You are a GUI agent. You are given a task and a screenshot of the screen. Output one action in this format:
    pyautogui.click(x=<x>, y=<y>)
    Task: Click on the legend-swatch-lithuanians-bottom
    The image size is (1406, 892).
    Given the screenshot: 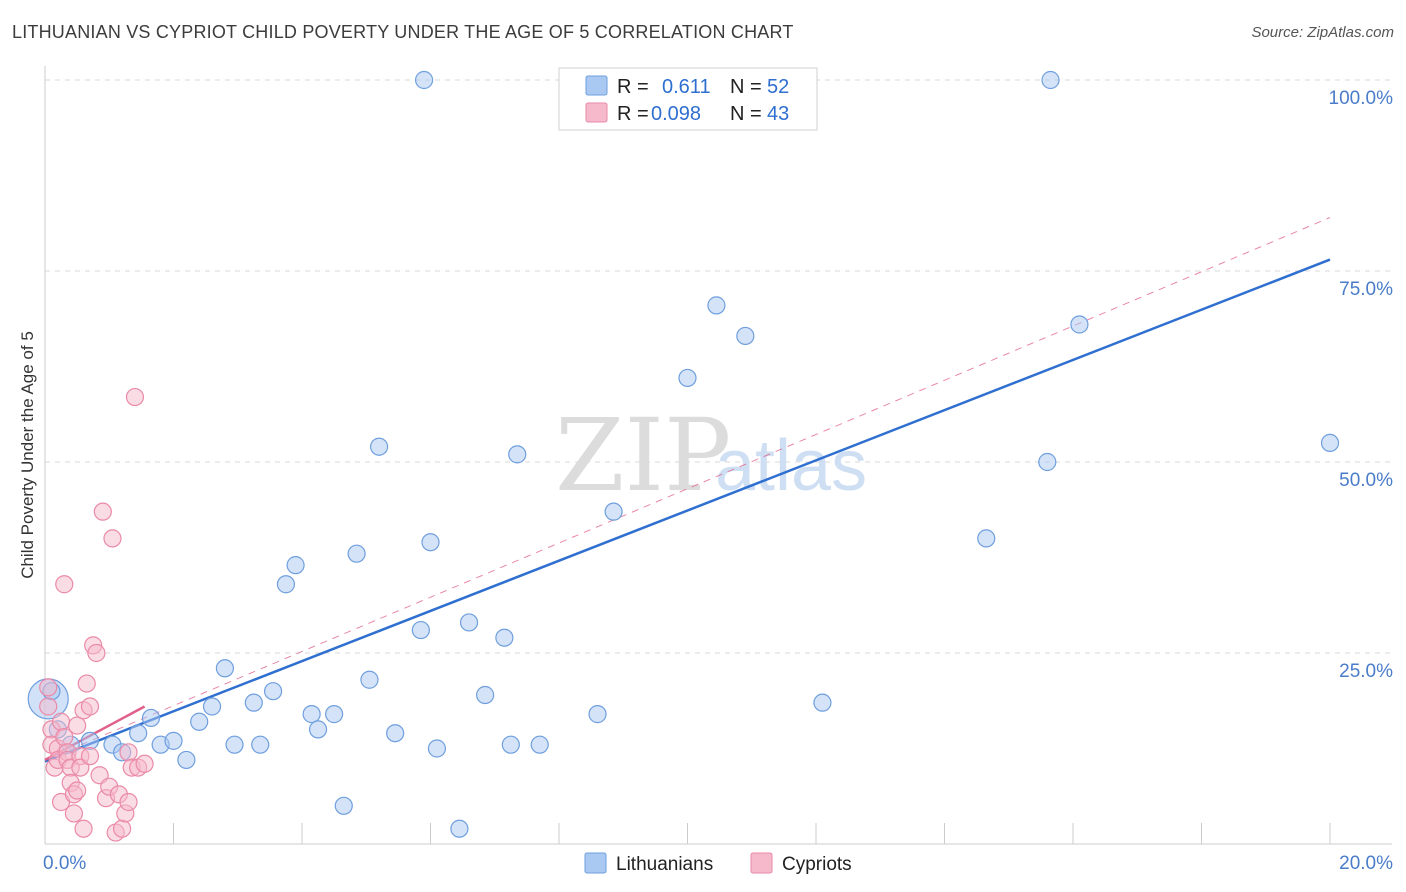 What is the action you would take?
    pyautogui.click(x=595, y=863)
    